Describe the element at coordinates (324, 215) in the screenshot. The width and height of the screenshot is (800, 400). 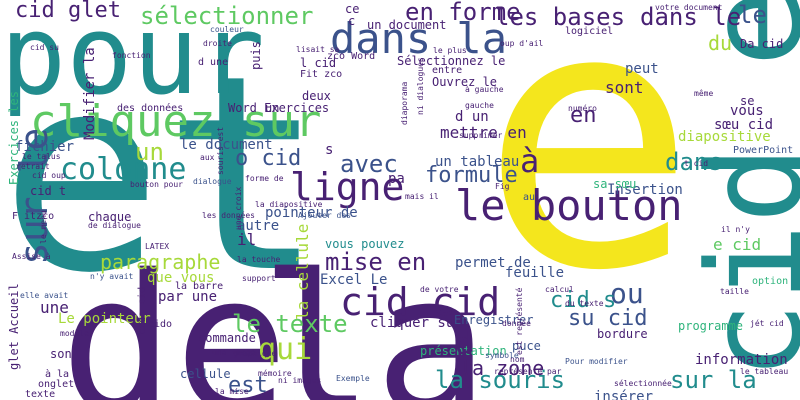
I see `cloud-word: Ajouter des` at that location.